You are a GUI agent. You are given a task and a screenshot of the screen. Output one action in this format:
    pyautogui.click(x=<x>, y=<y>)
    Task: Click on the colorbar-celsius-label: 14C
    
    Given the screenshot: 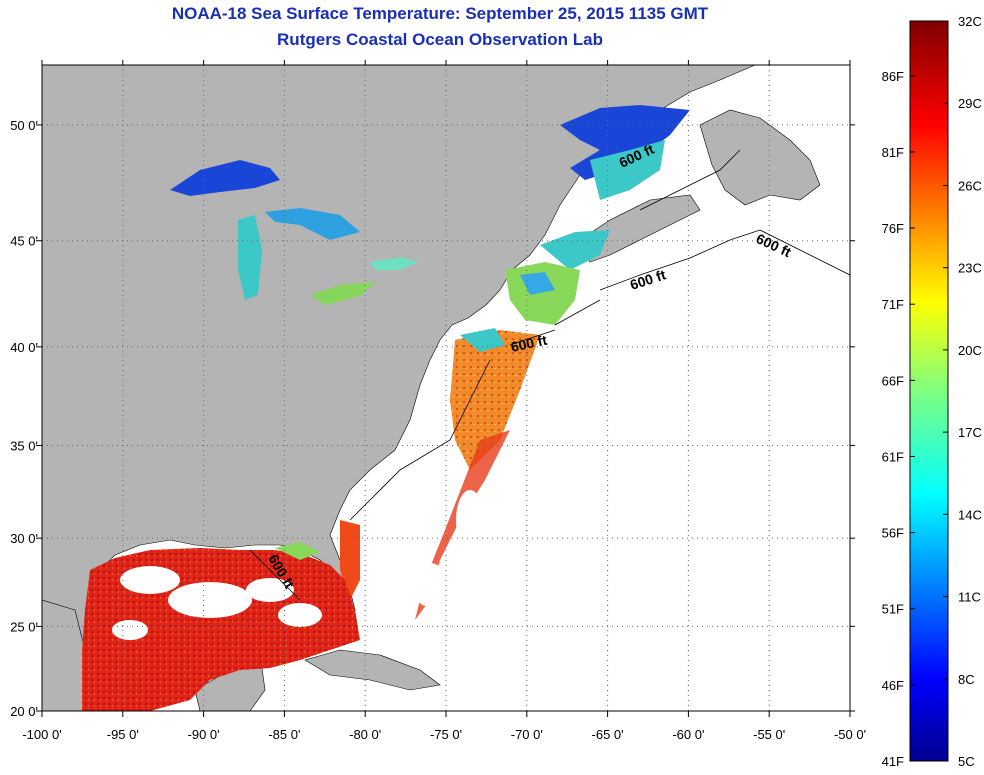 What is the action you would take?
    pyautogui.click(x=970, y=514)
    